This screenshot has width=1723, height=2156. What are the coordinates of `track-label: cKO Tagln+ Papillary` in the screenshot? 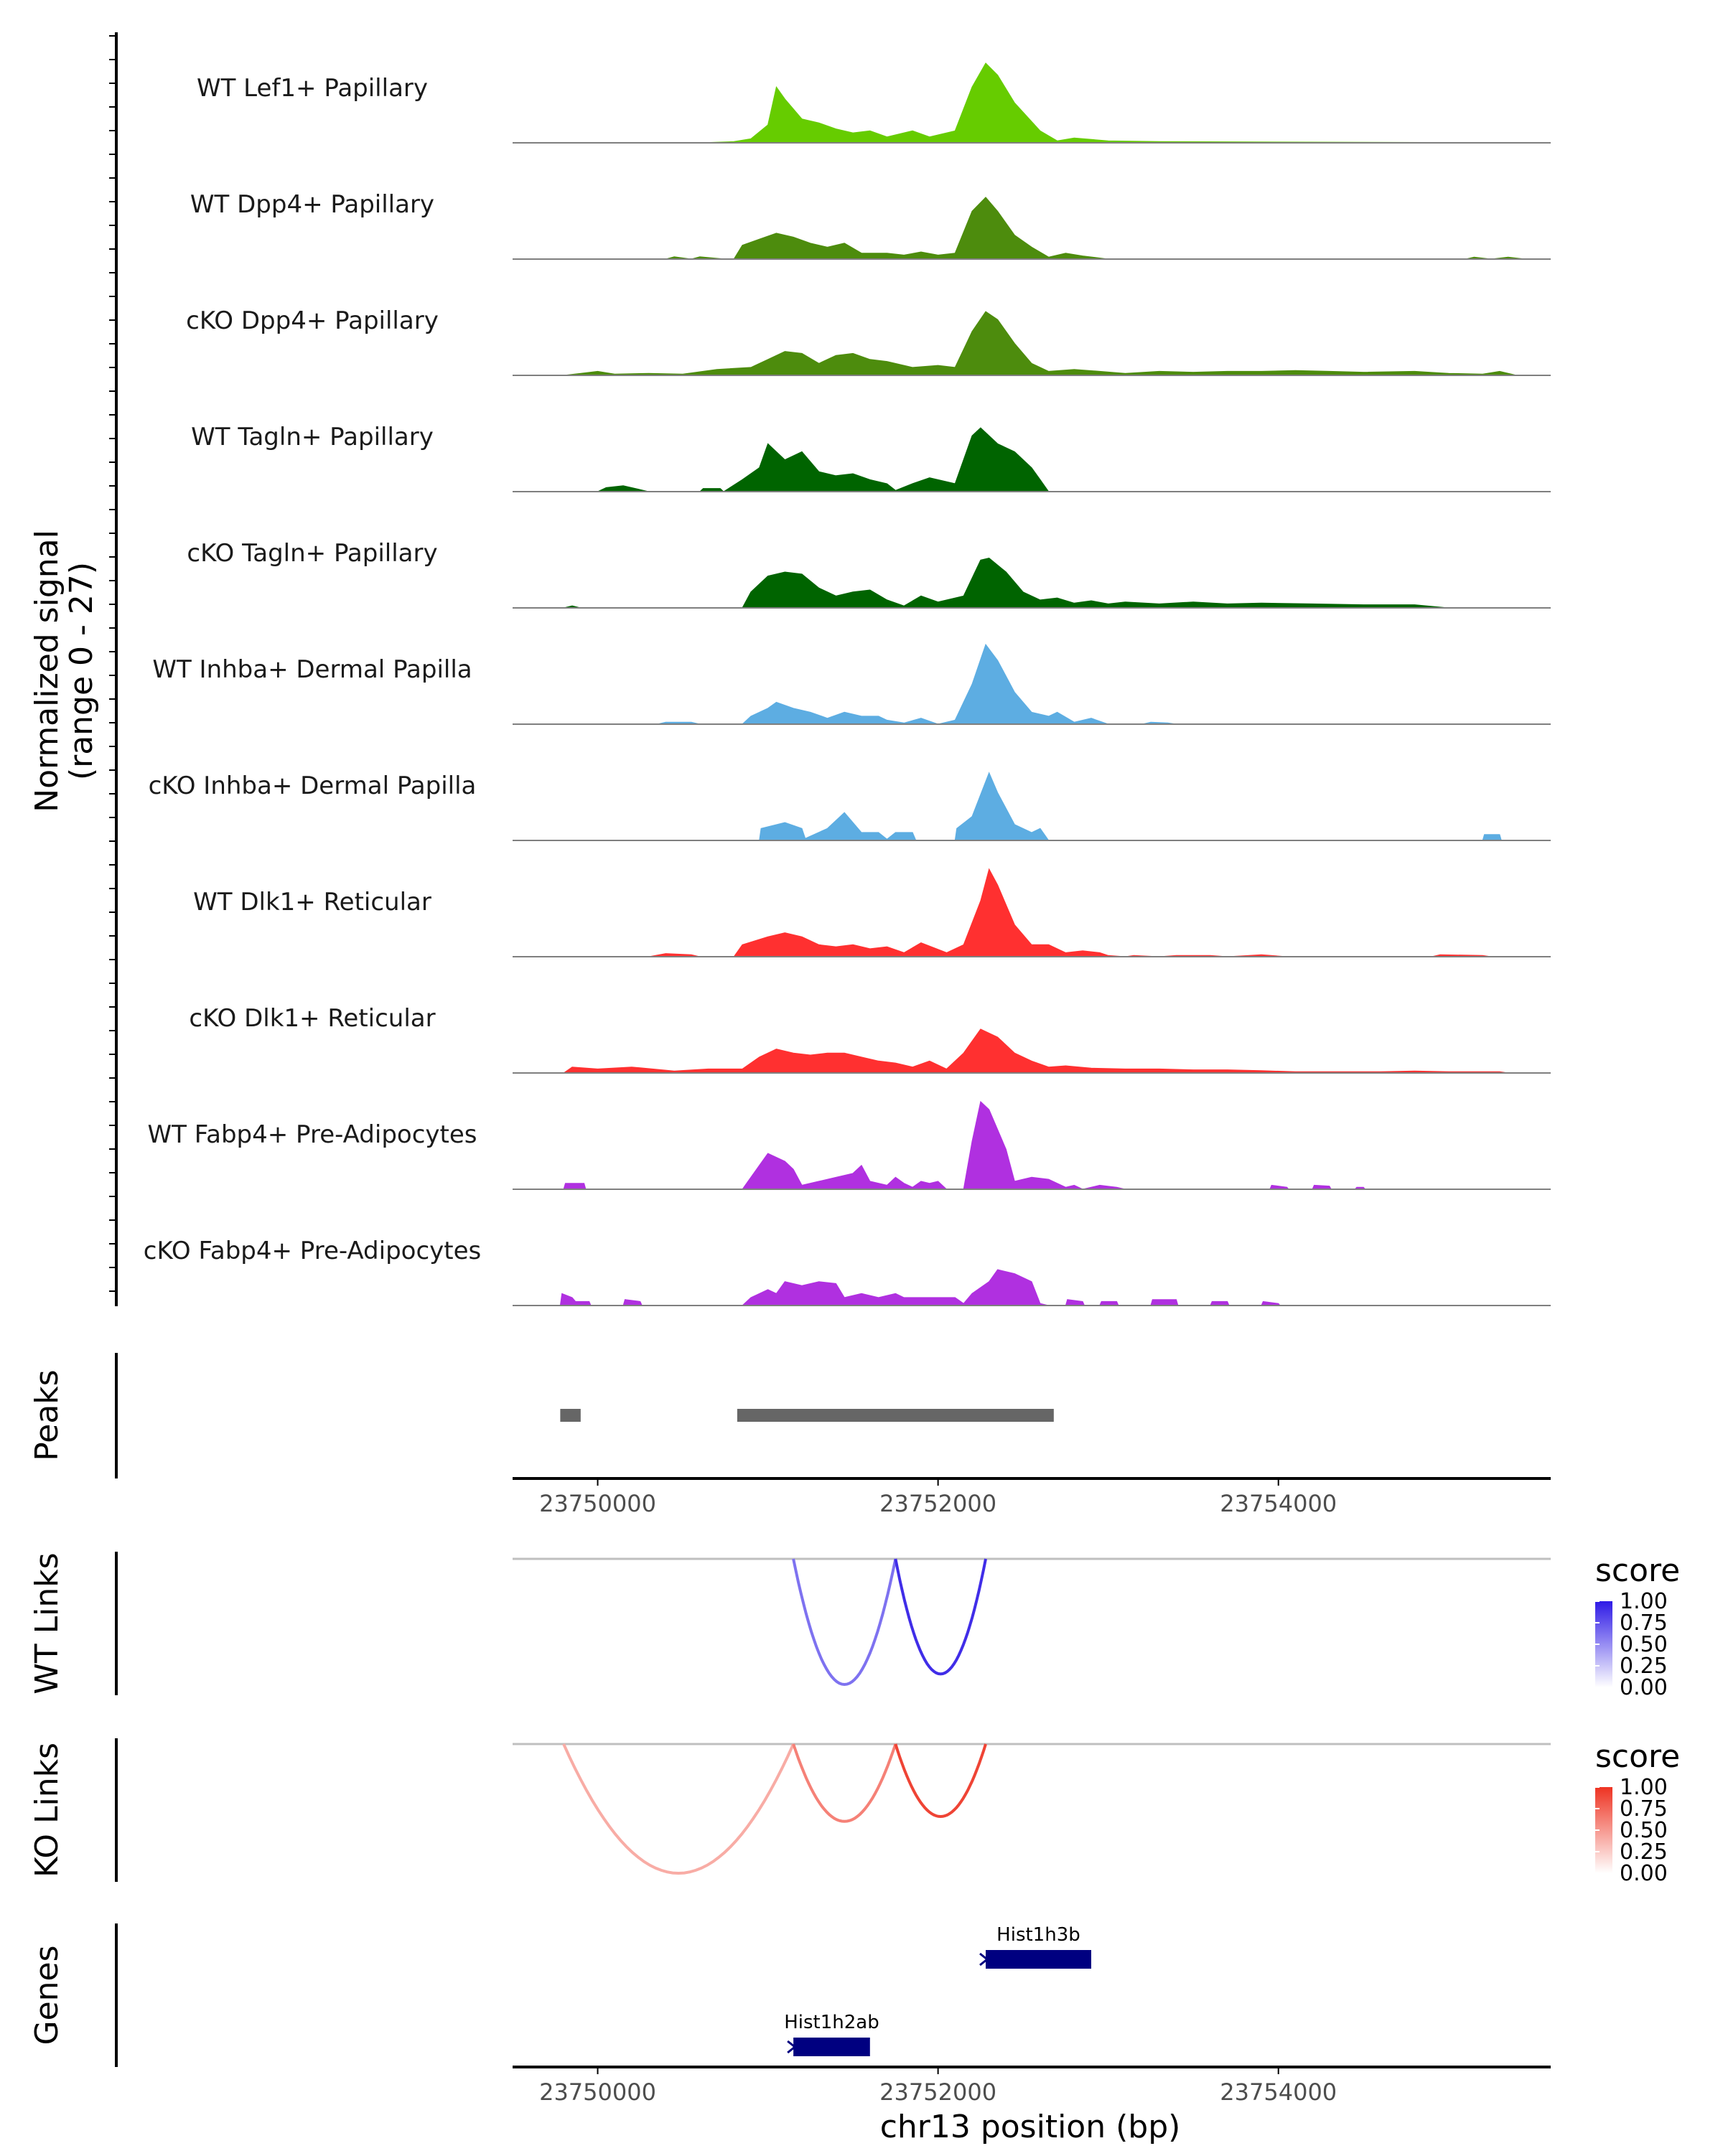 It's located at (312, 553).